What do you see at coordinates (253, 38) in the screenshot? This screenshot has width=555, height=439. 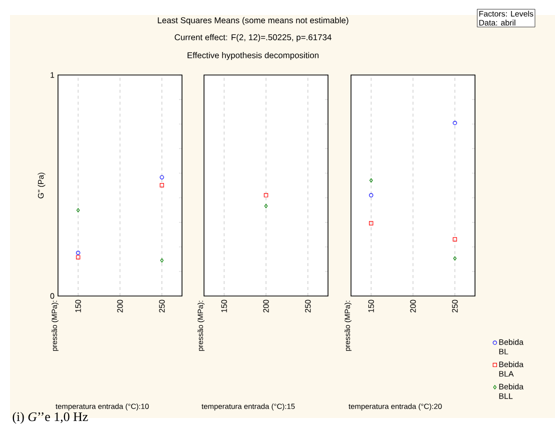 I see `chart-subtitle: Current effect: F(2, 12)=.50225, p=.61734` at bounding box center [253, 38].